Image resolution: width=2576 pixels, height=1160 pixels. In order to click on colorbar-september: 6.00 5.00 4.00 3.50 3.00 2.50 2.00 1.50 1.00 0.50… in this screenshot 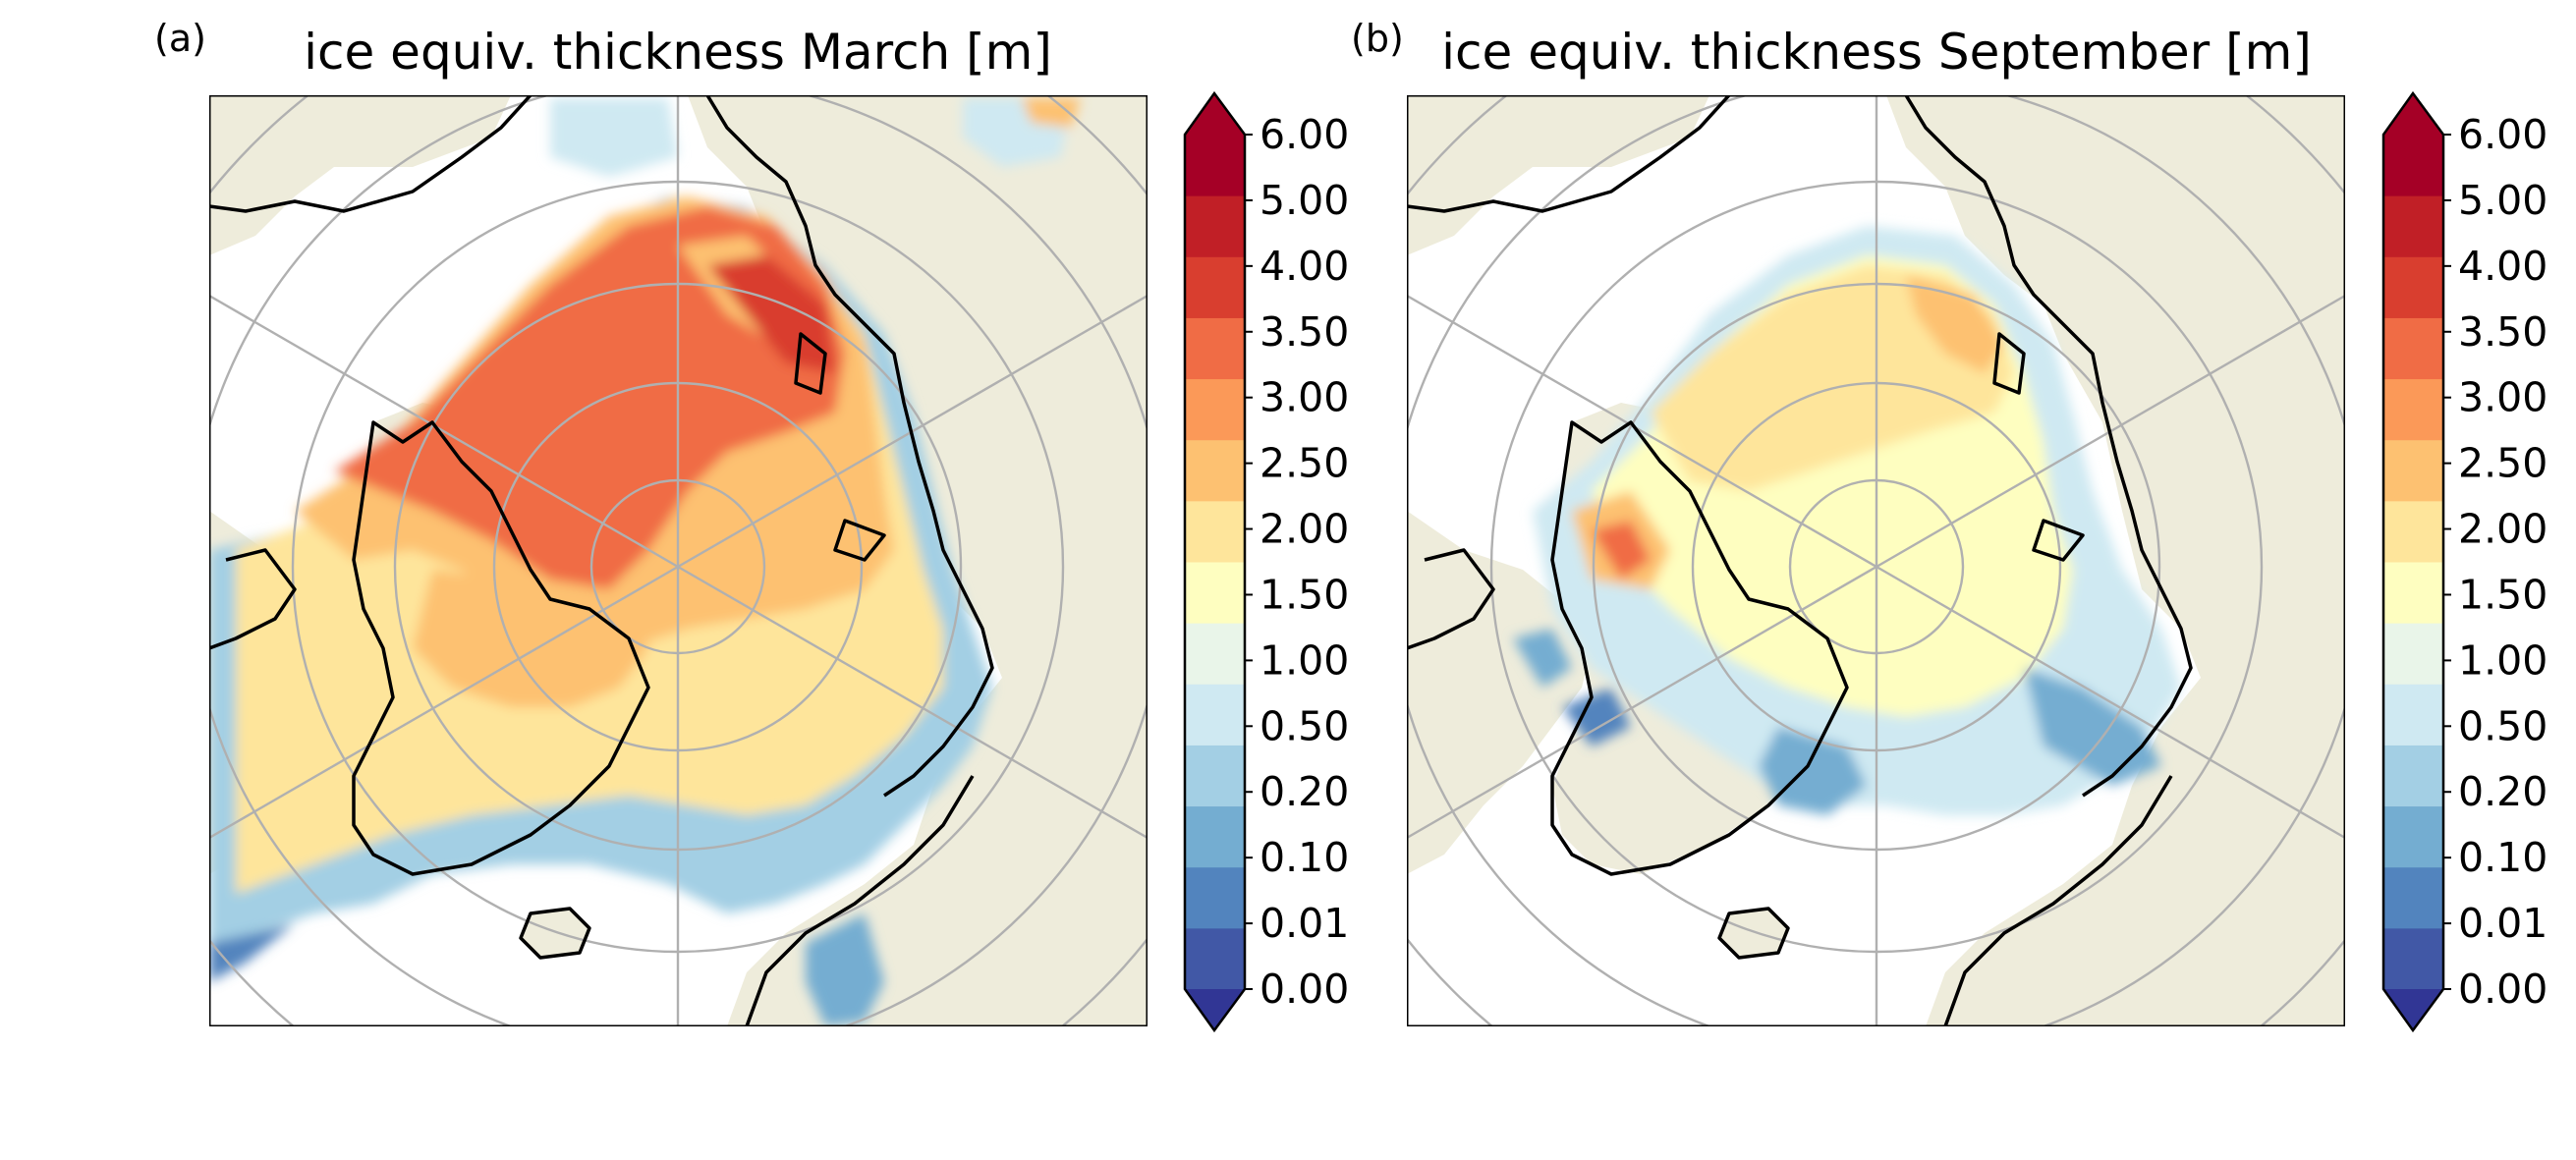, I will do `click(2464, 561)`.